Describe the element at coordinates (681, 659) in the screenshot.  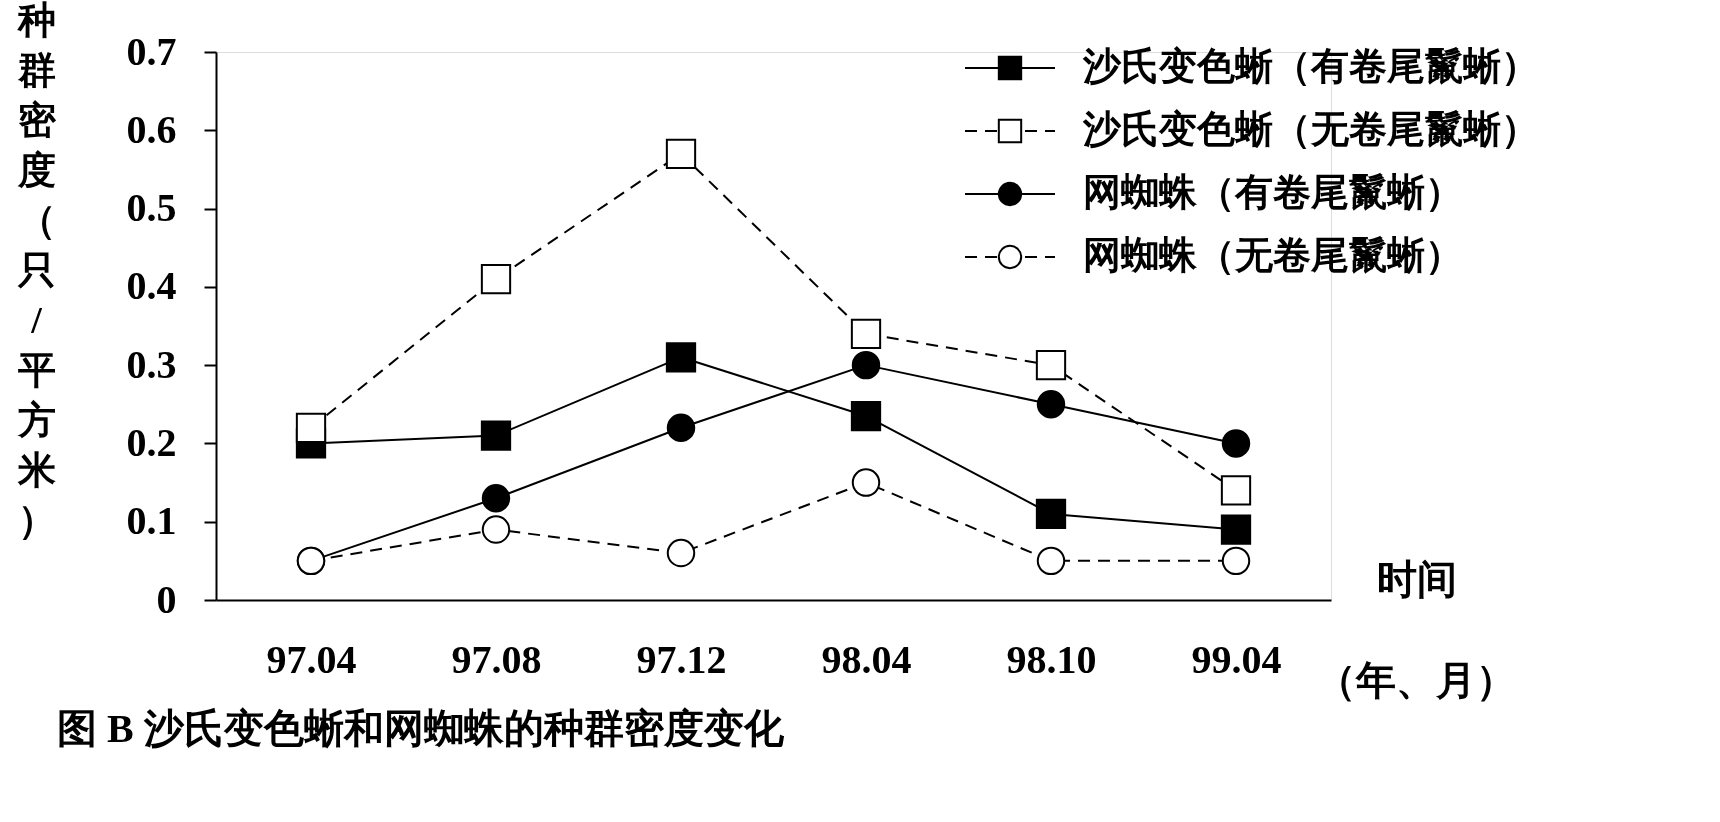
I see `x-tick-label: 97.12` at that location.